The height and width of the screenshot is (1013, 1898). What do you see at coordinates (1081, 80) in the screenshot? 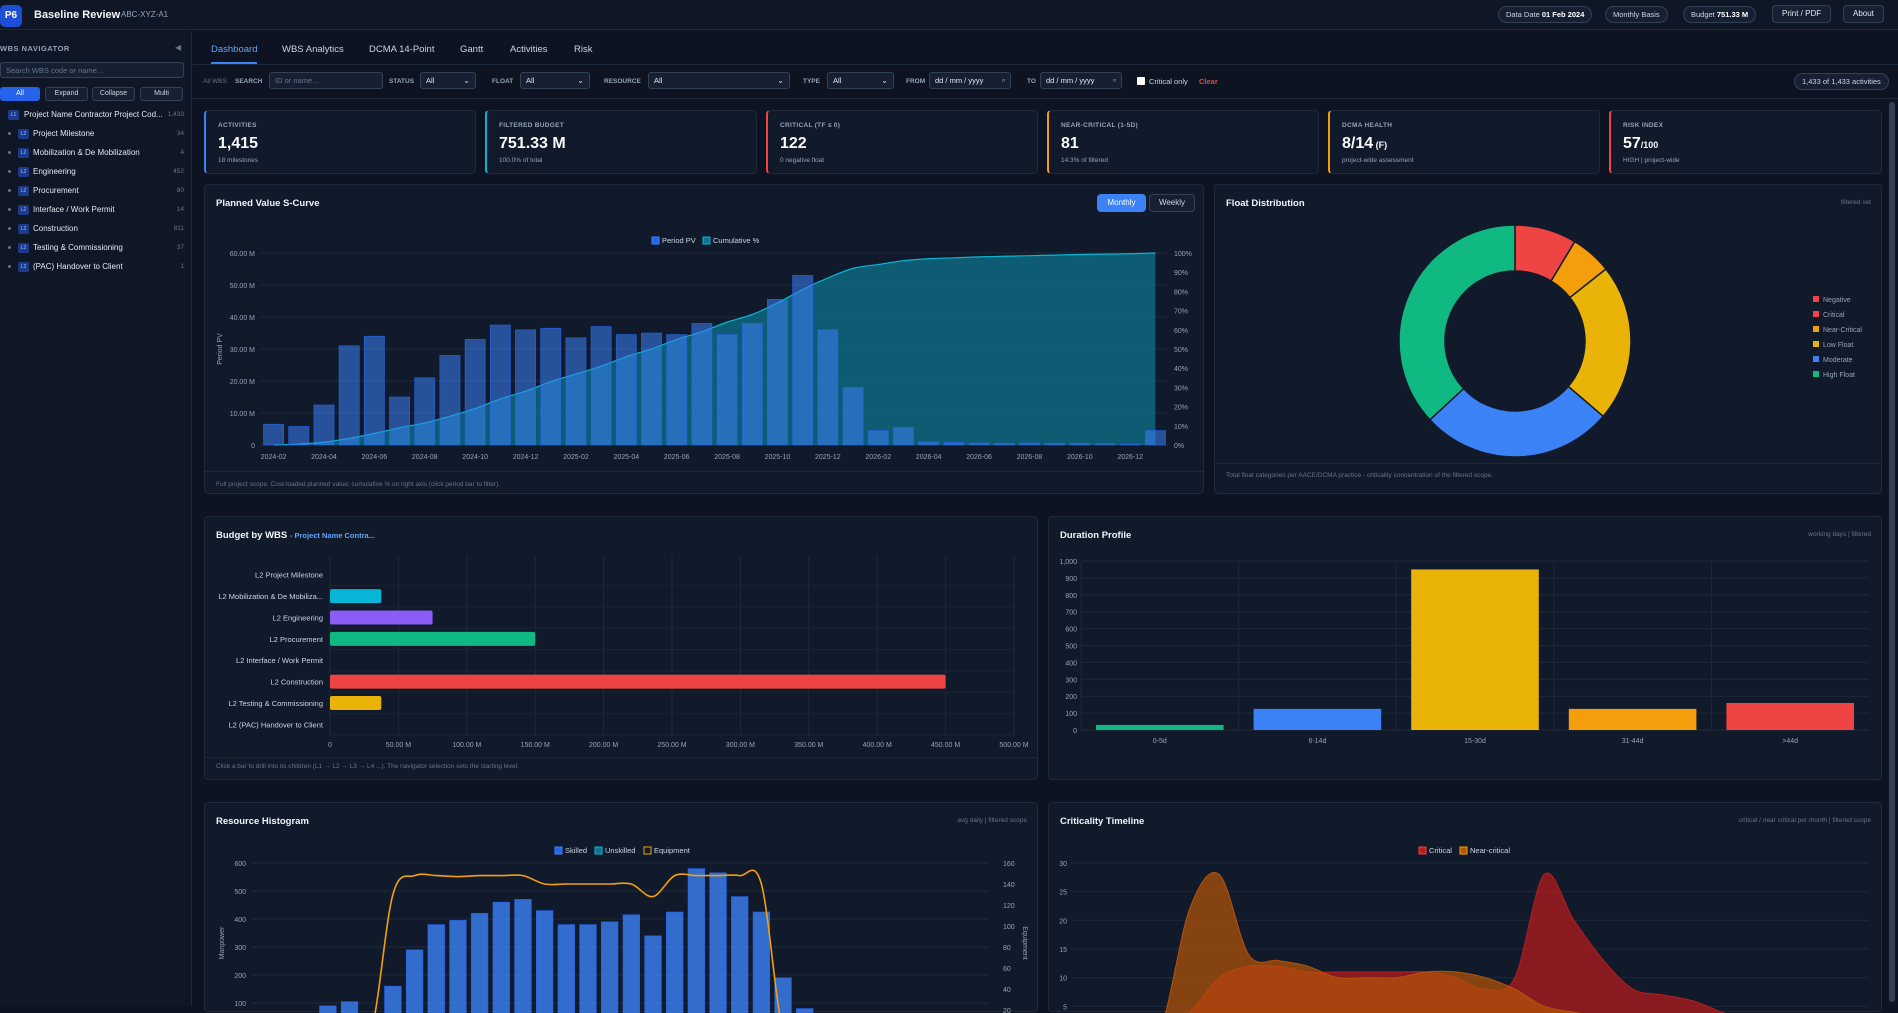
I see `to-date-input: dd / mm / yyyy ▫` at bounding box center [1081, 80].